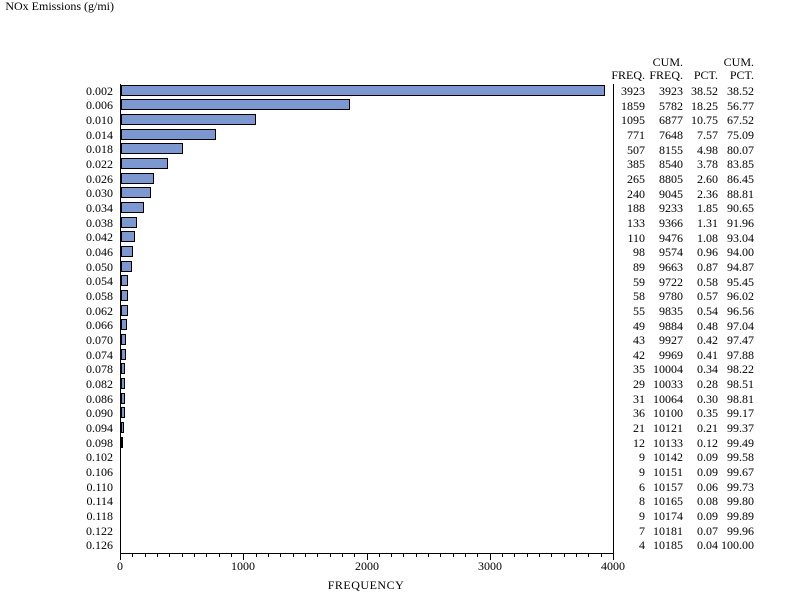 The image size is (792, 612). What do you see at coordinates (668, 457) in the screenshot?
I see `table-cell: 10142` at bounding box center [668, 457].